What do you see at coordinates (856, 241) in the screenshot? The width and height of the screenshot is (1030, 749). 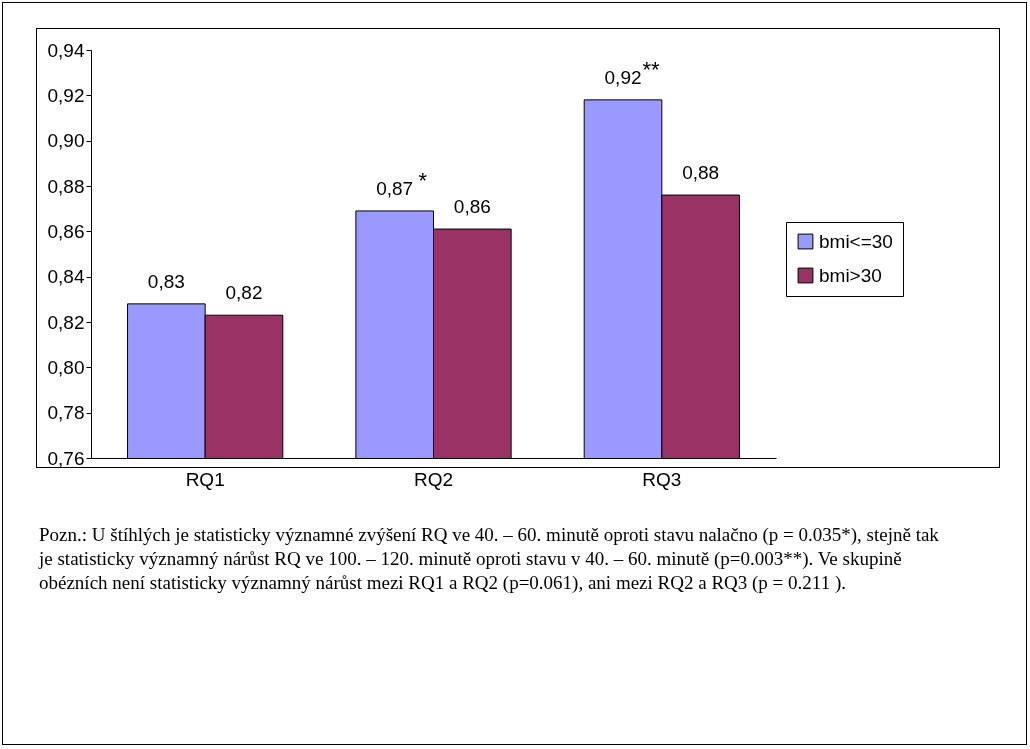 I see `legend-label: bmi<=30` at bounding box center [856, 241].